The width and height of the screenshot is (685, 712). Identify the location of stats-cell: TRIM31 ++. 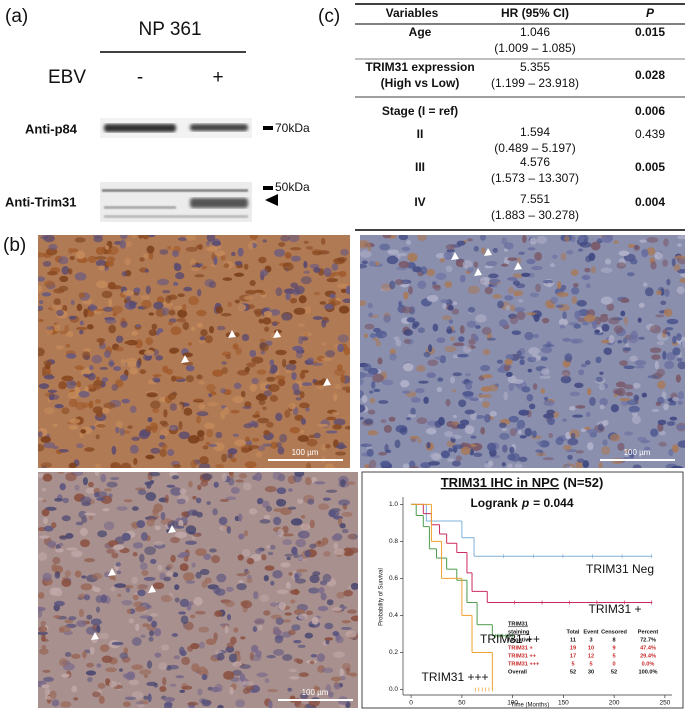
(522, 656).